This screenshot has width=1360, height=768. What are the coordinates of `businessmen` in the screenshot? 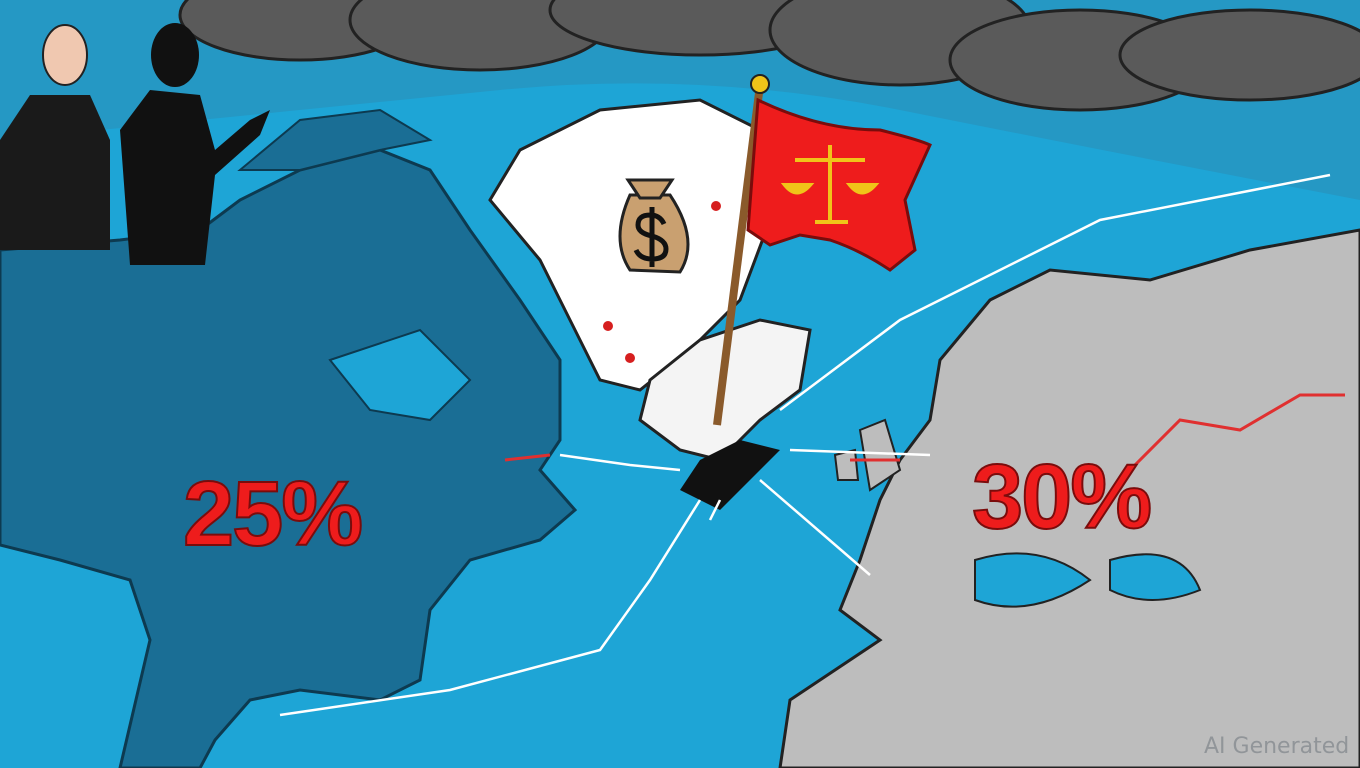 It's located at (135, 144).